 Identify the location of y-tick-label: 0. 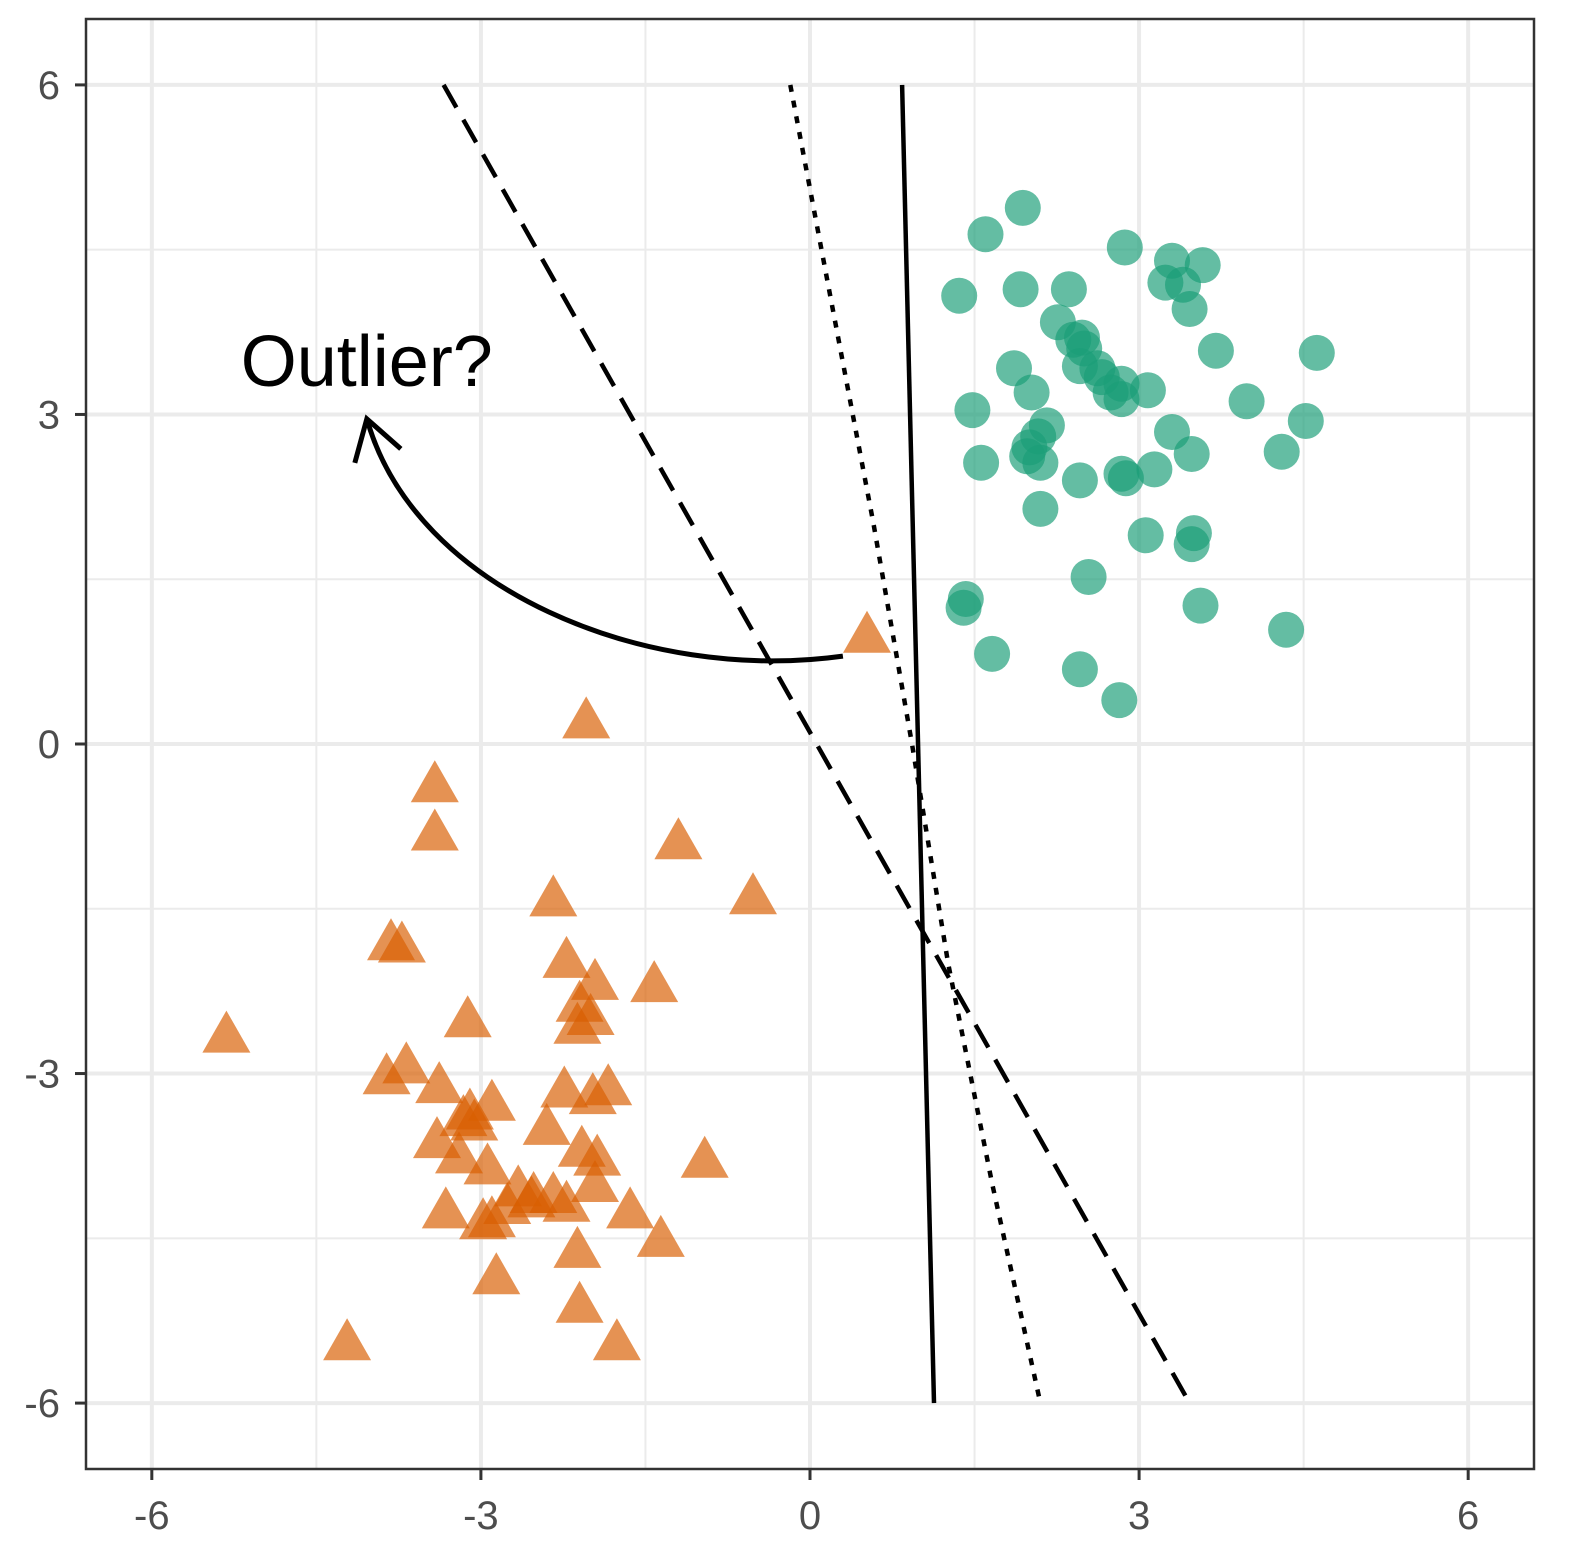
(49, 745).